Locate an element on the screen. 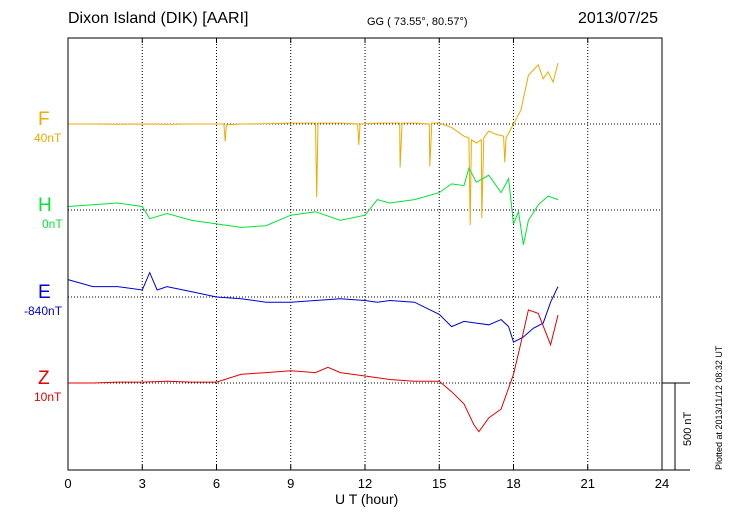  x-tick-label: 3 is located at coordinates (142, 483).